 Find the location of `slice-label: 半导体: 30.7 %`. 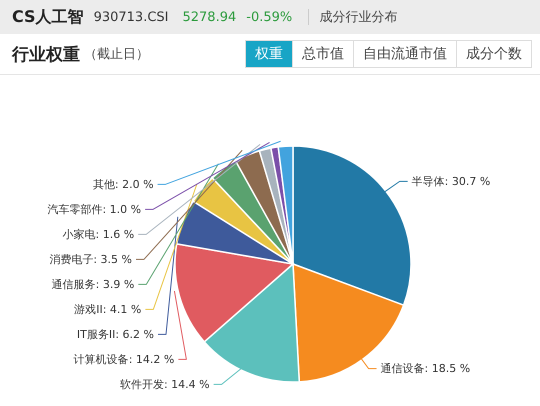

slice-label: 半导体: 30.7 % is located at coordinates (451, 181).